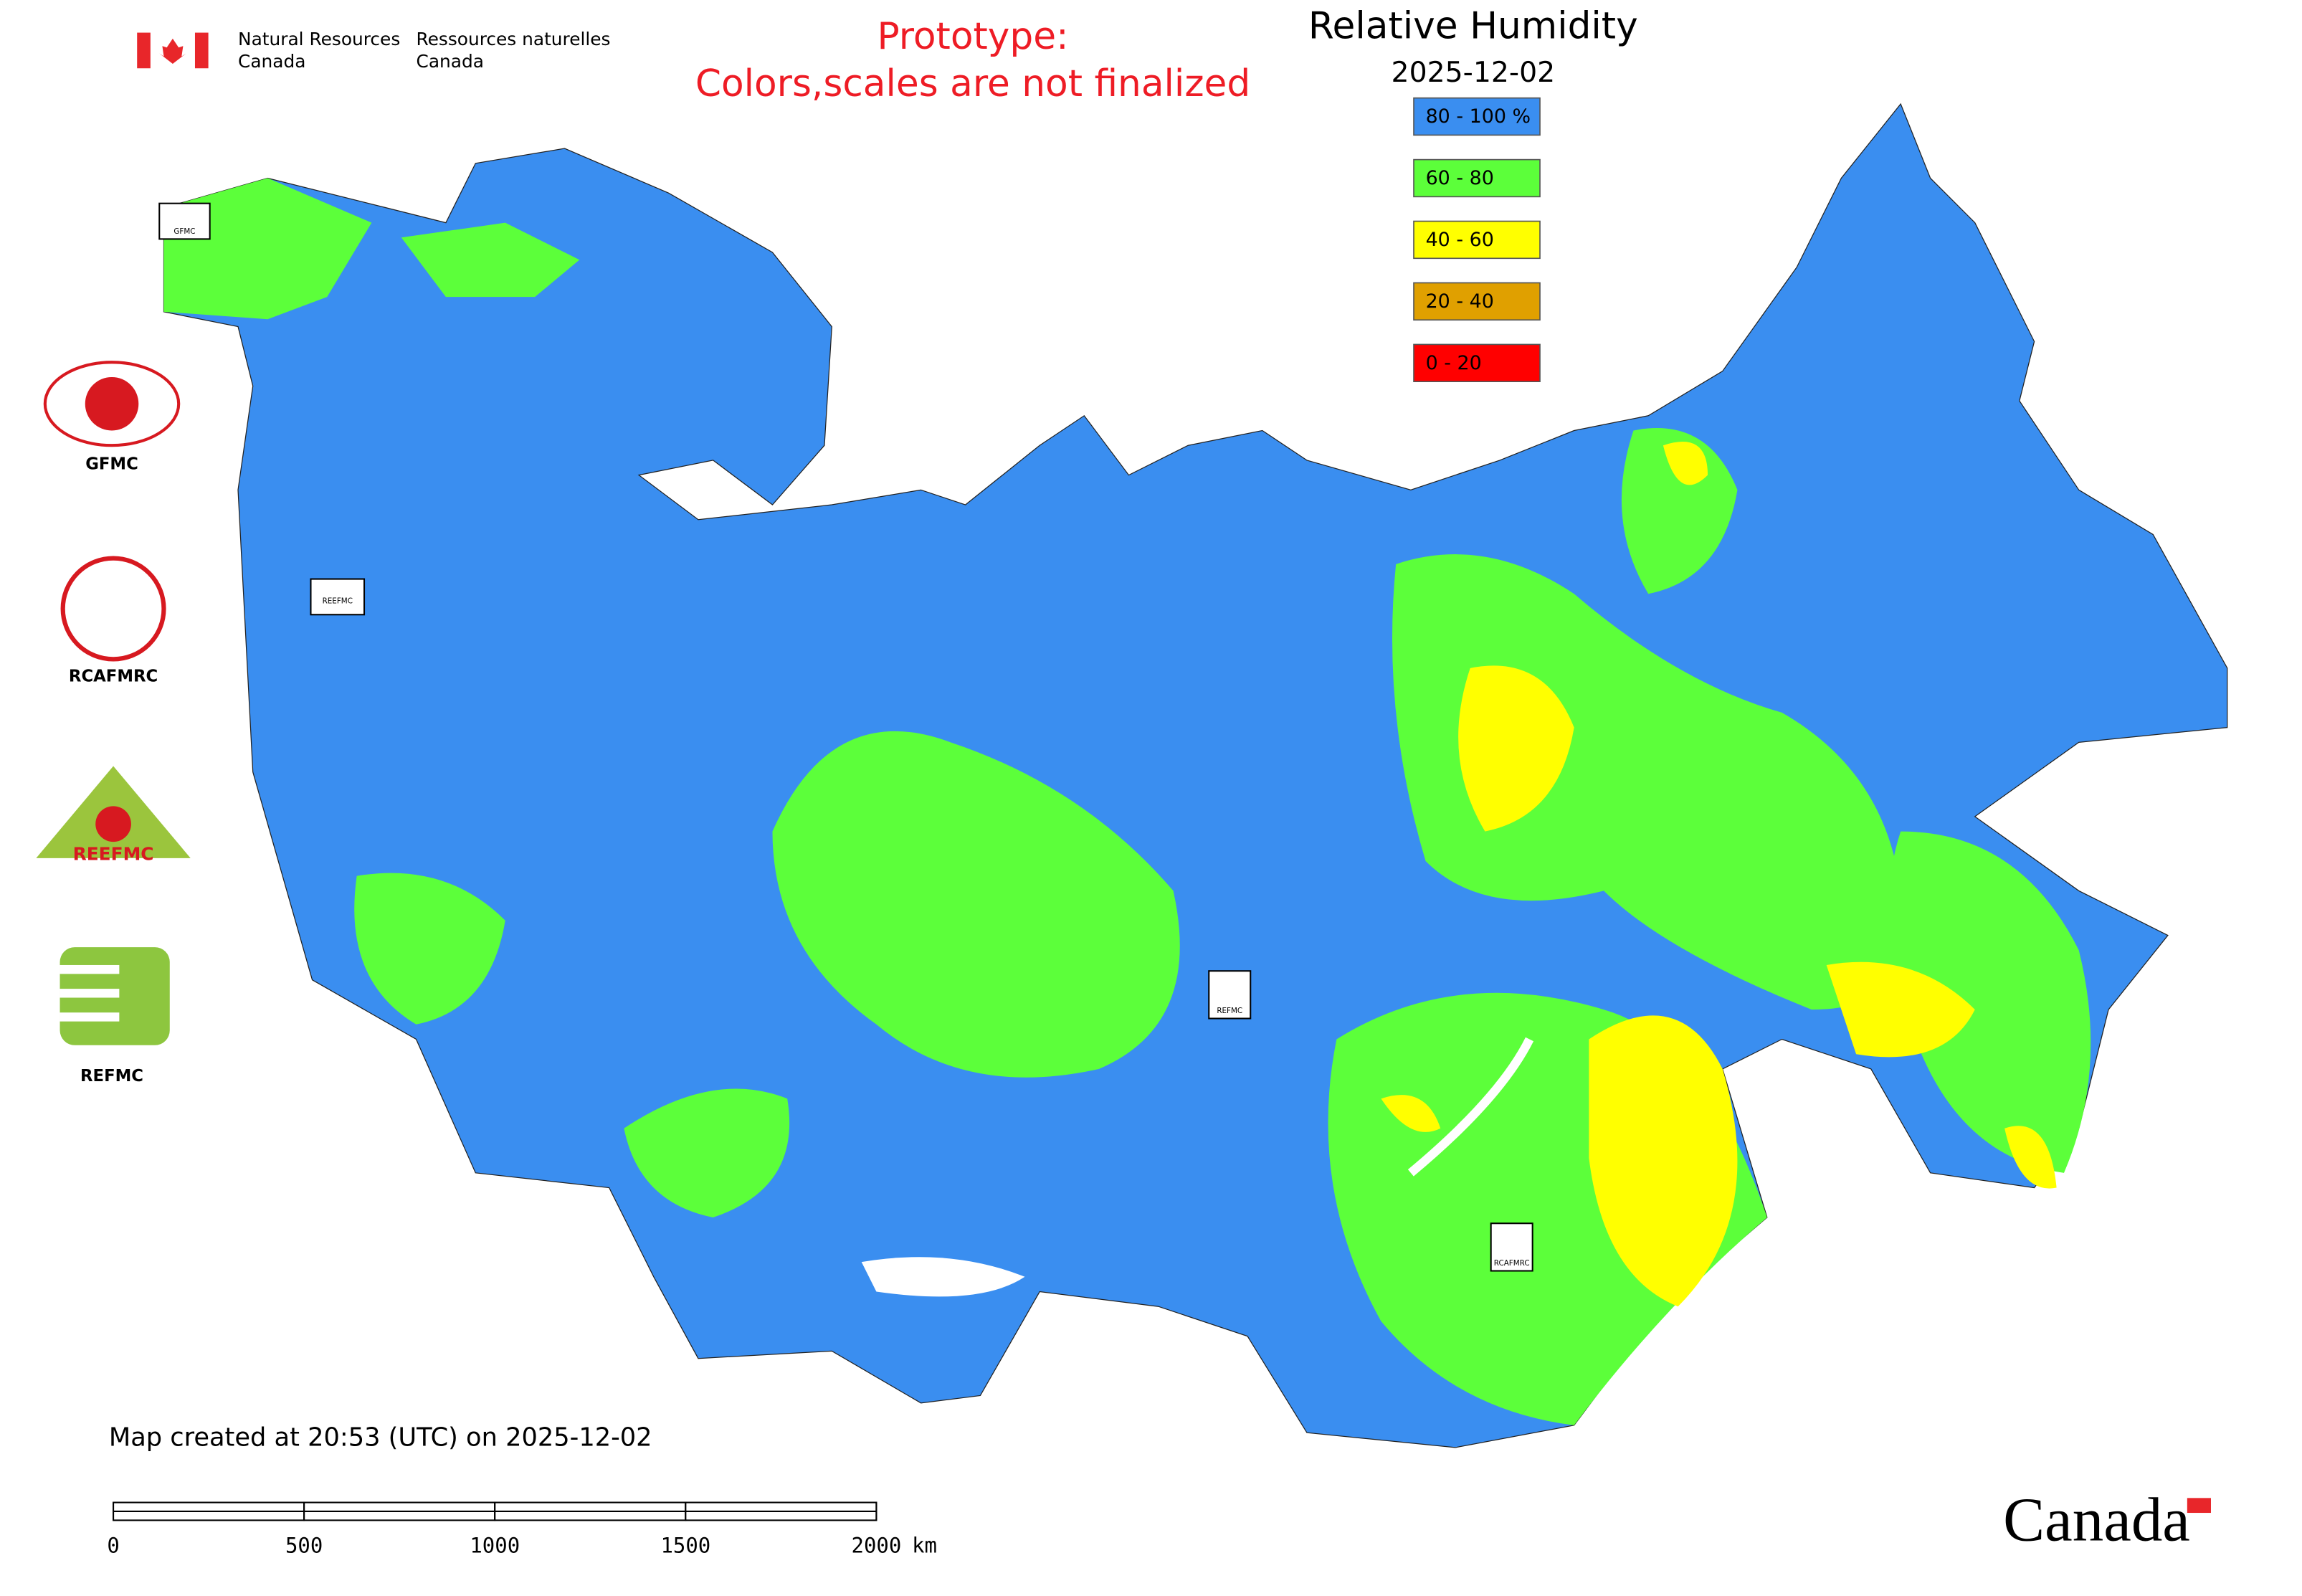 Image resolution: width=2302 pixels, height=1596 pixels. I want to click on flag, so click(173, 50).